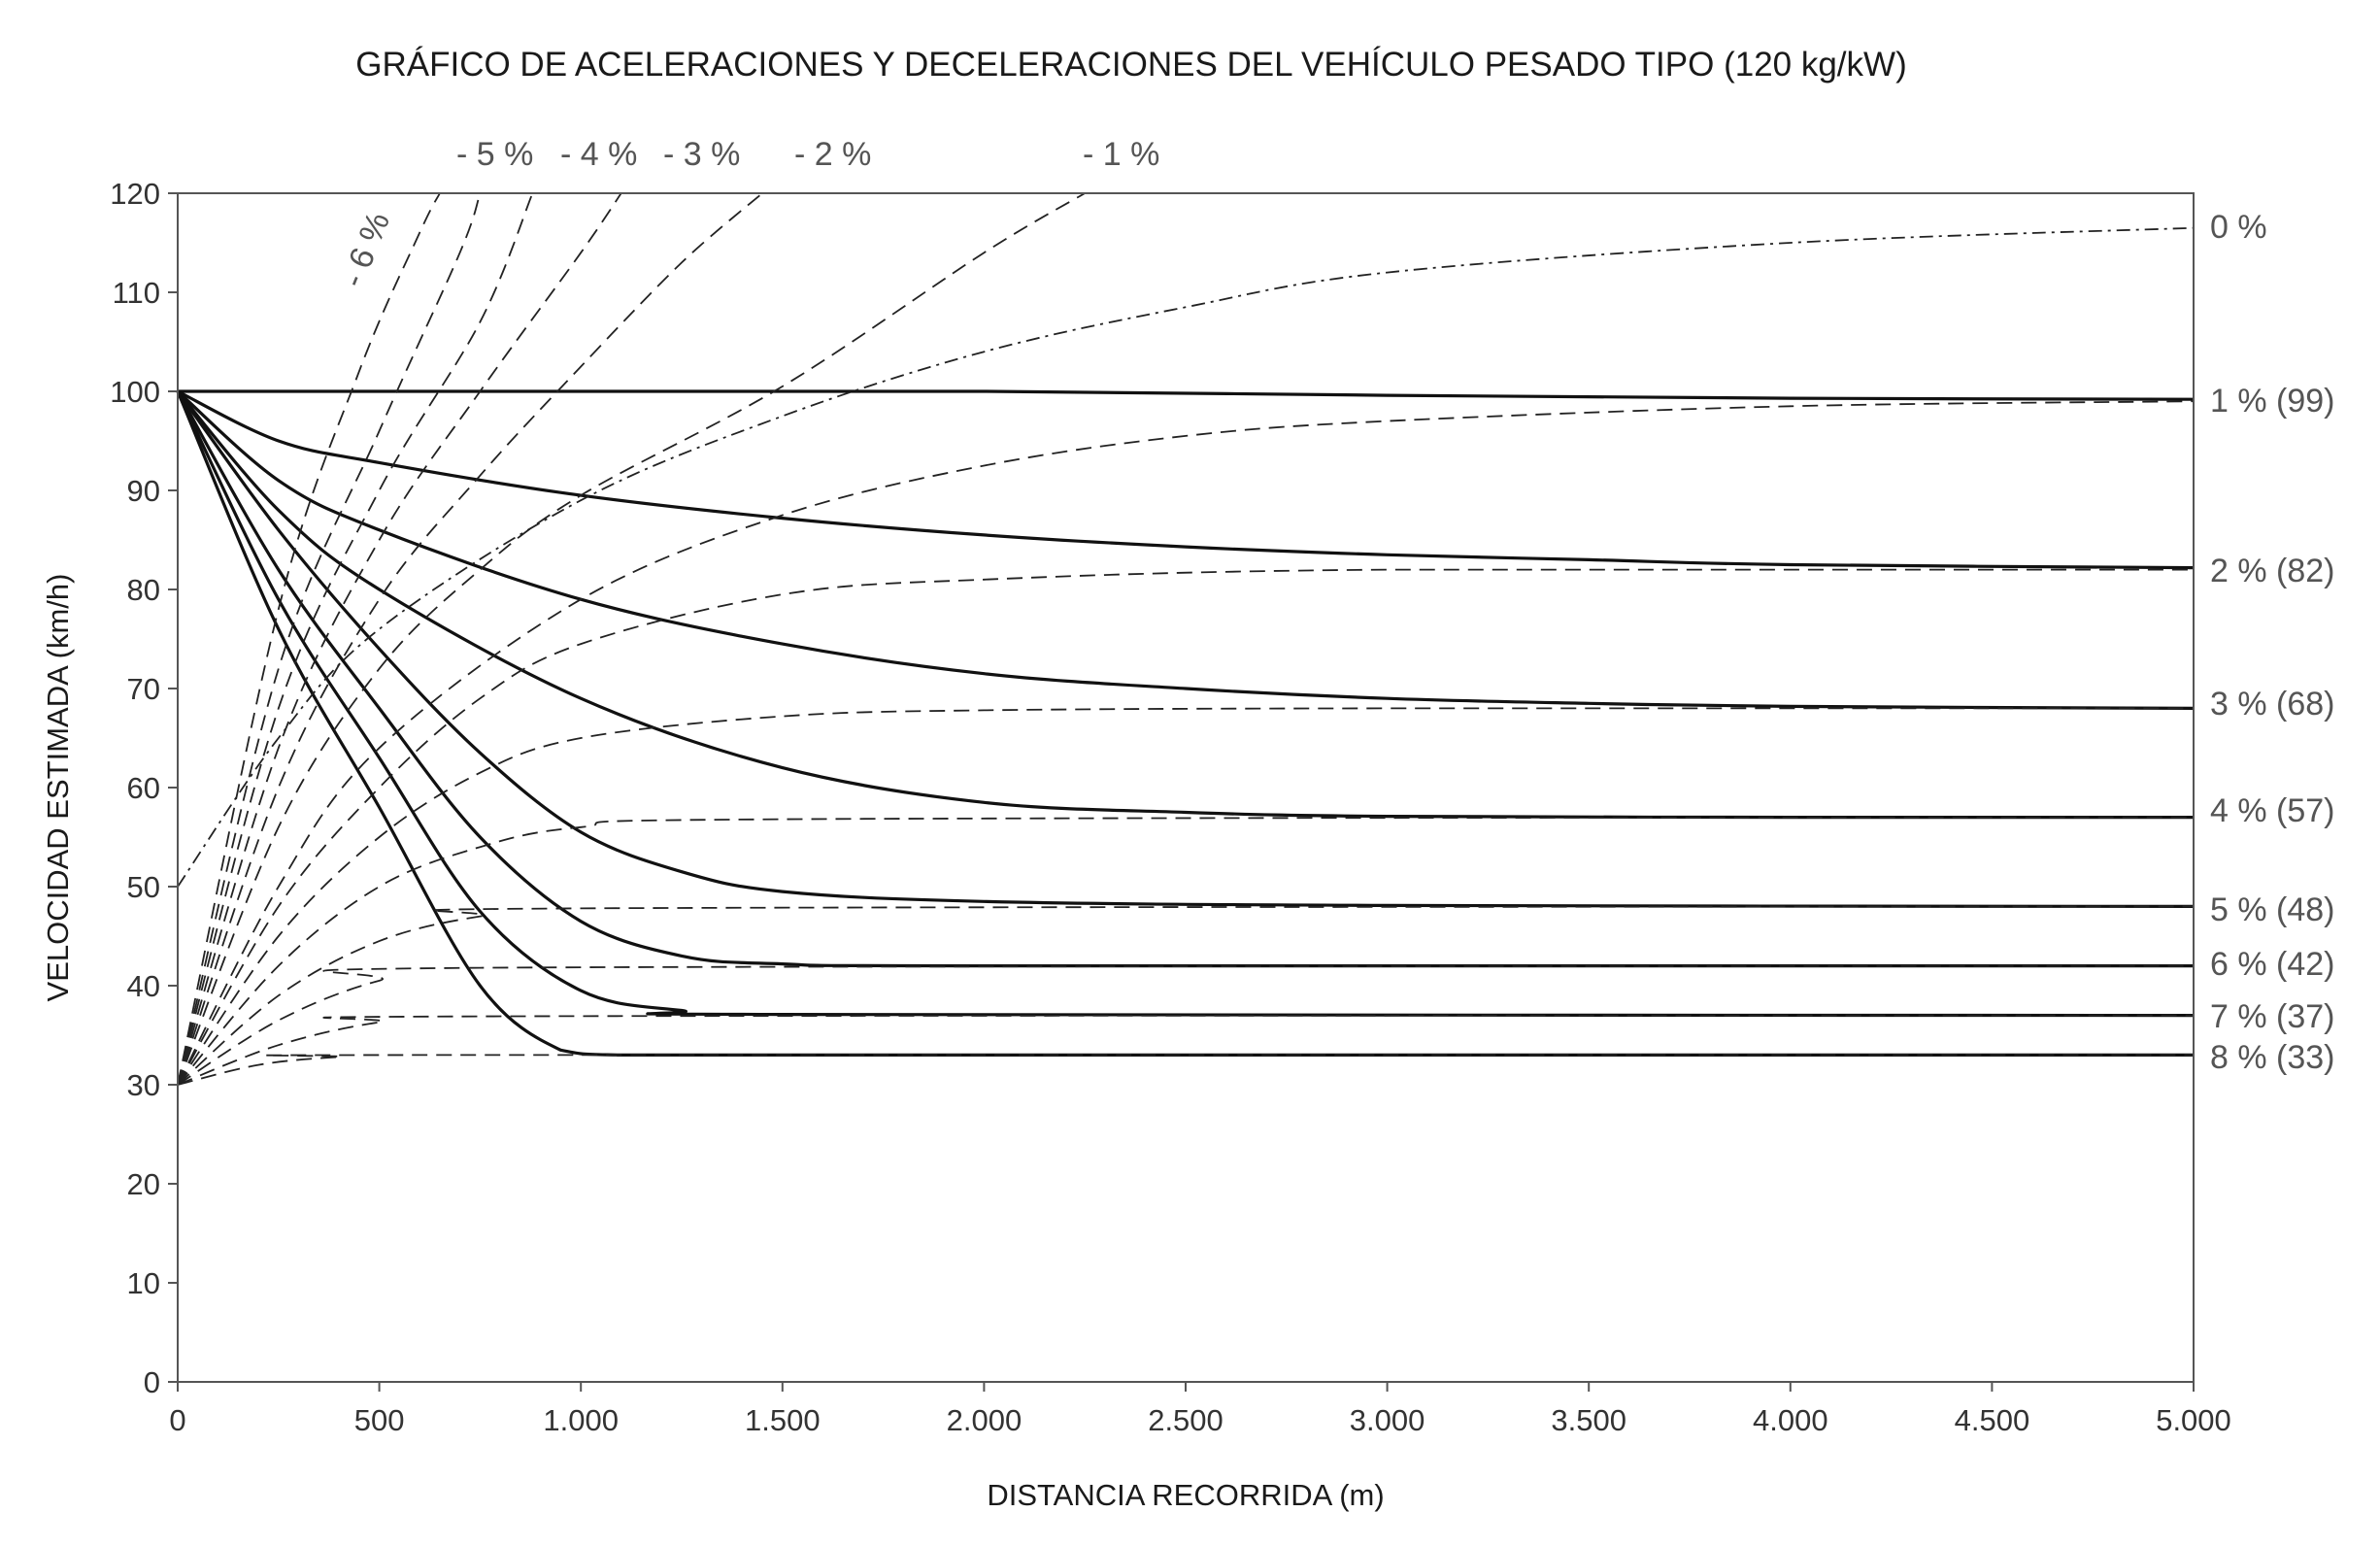 This screenshot has width=2380, height=1546. Describe the element at coordinates (143, 1085) in the screenshot. I see `y-tick-label: 30` at that location.